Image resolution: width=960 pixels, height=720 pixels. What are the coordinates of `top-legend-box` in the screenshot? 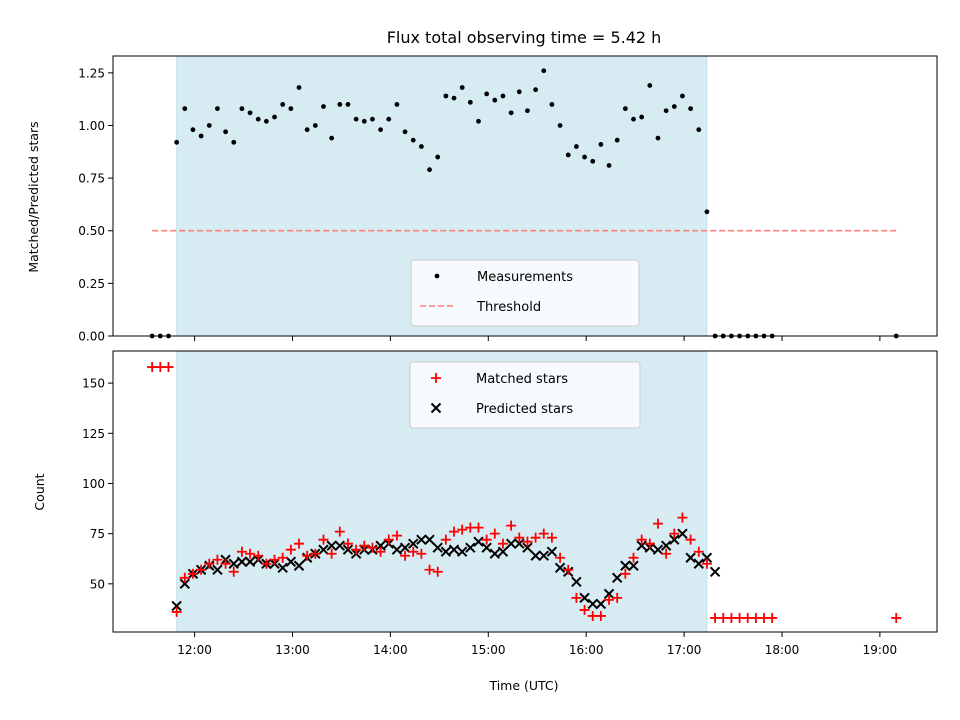 It's located at (525, 293).